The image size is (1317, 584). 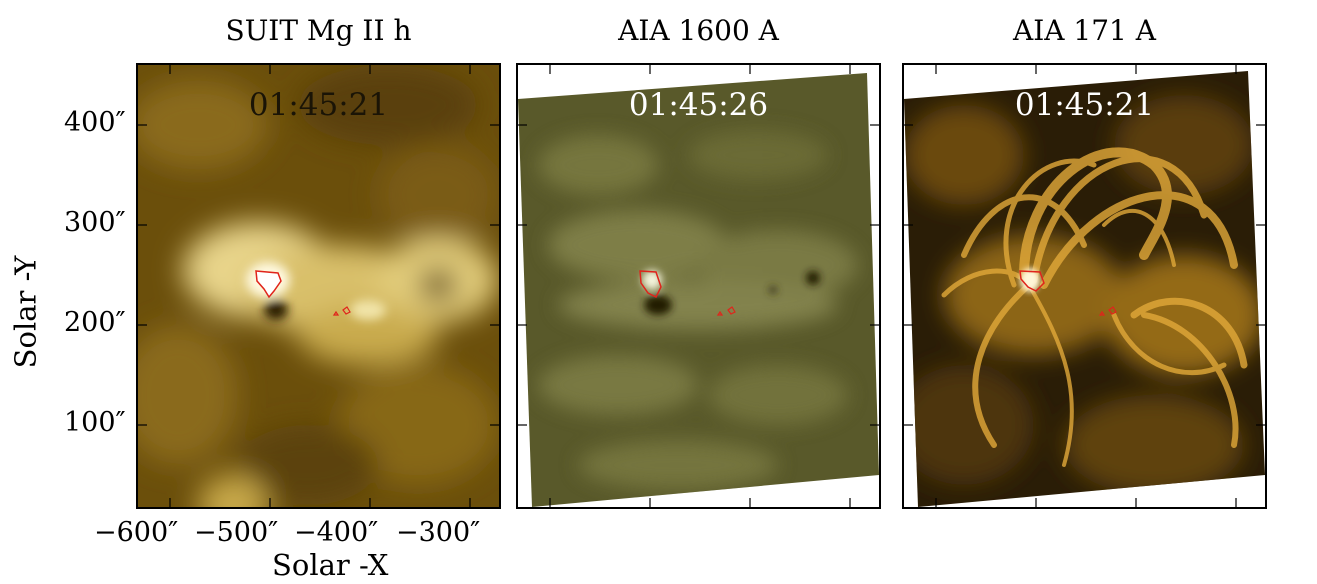 I want to click on y-tick-label: 300″, so click(x=95, y=222).